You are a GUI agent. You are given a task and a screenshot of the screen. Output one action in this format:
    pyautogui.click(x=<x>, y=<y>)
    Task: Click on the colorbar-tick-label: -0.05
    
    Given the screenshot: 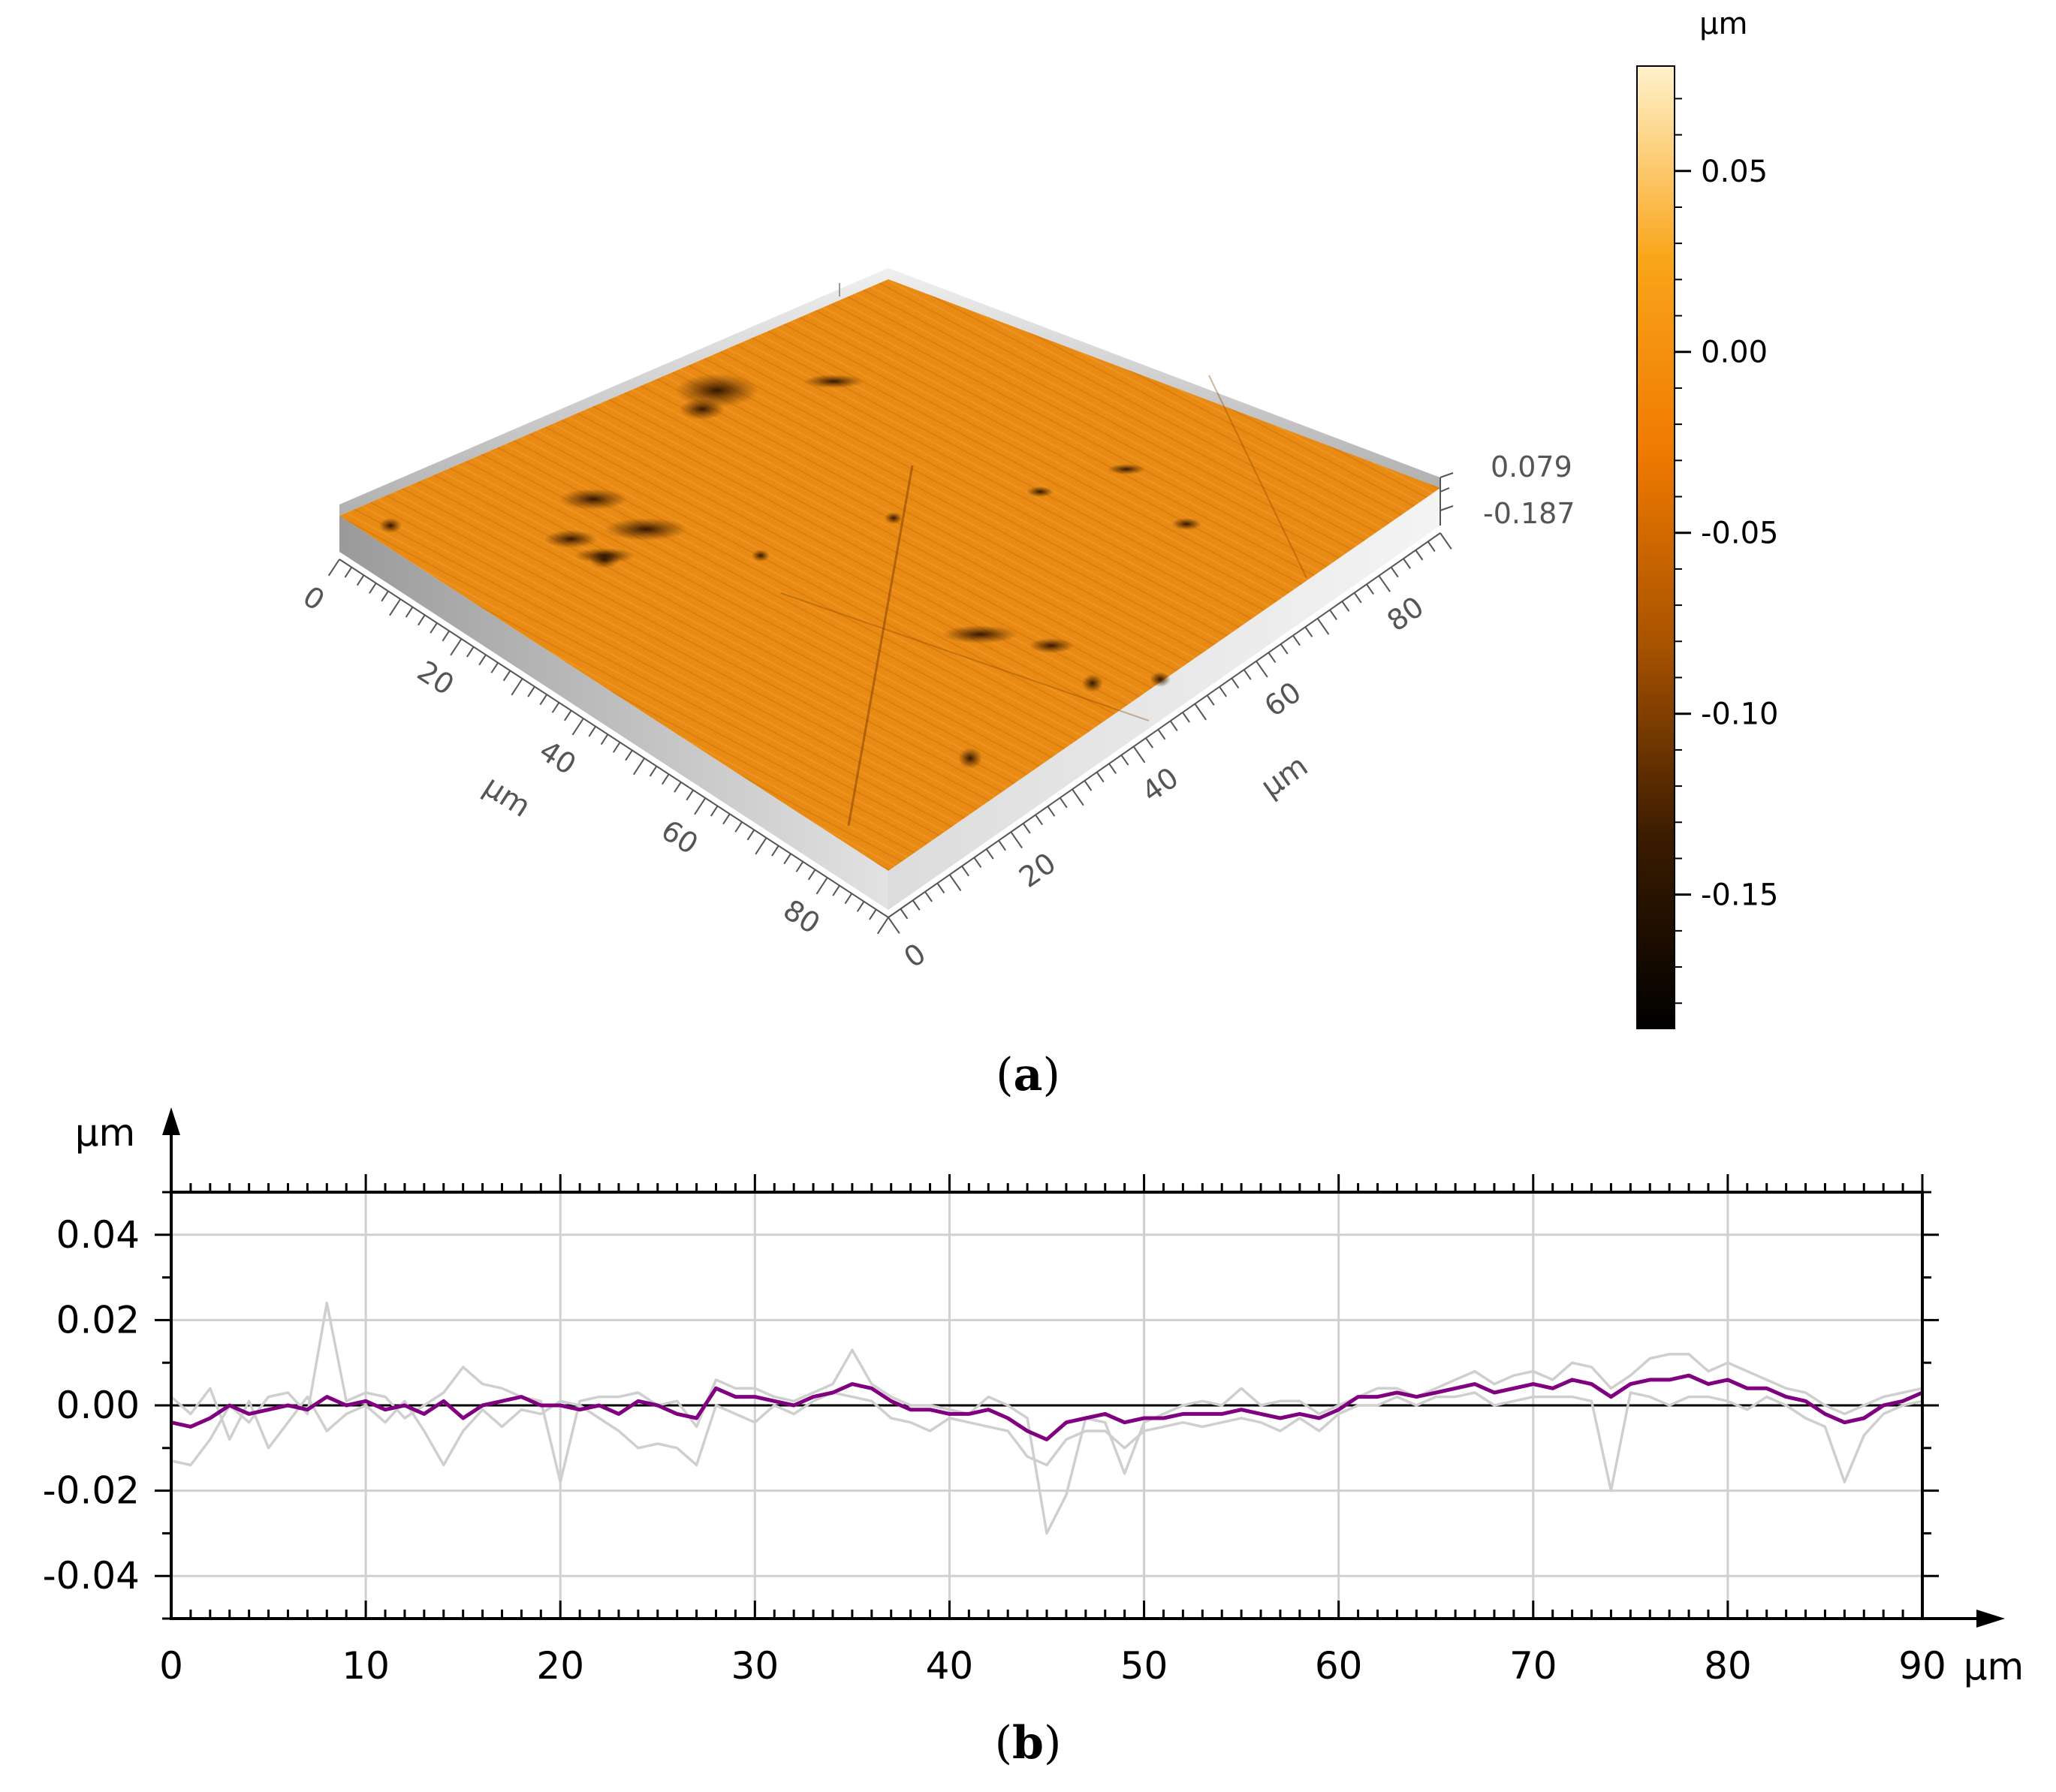 What is the action you would take?
    pyautogui.click(x=1740, y=534)
    